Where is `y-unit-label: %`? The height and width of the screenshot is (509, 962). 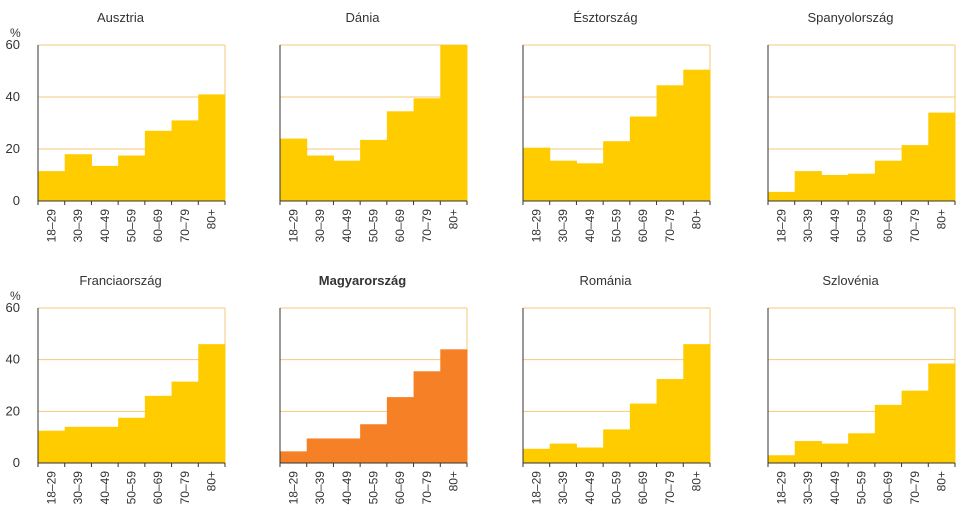 y-unit-label: % is located at coordinates (15, 33).